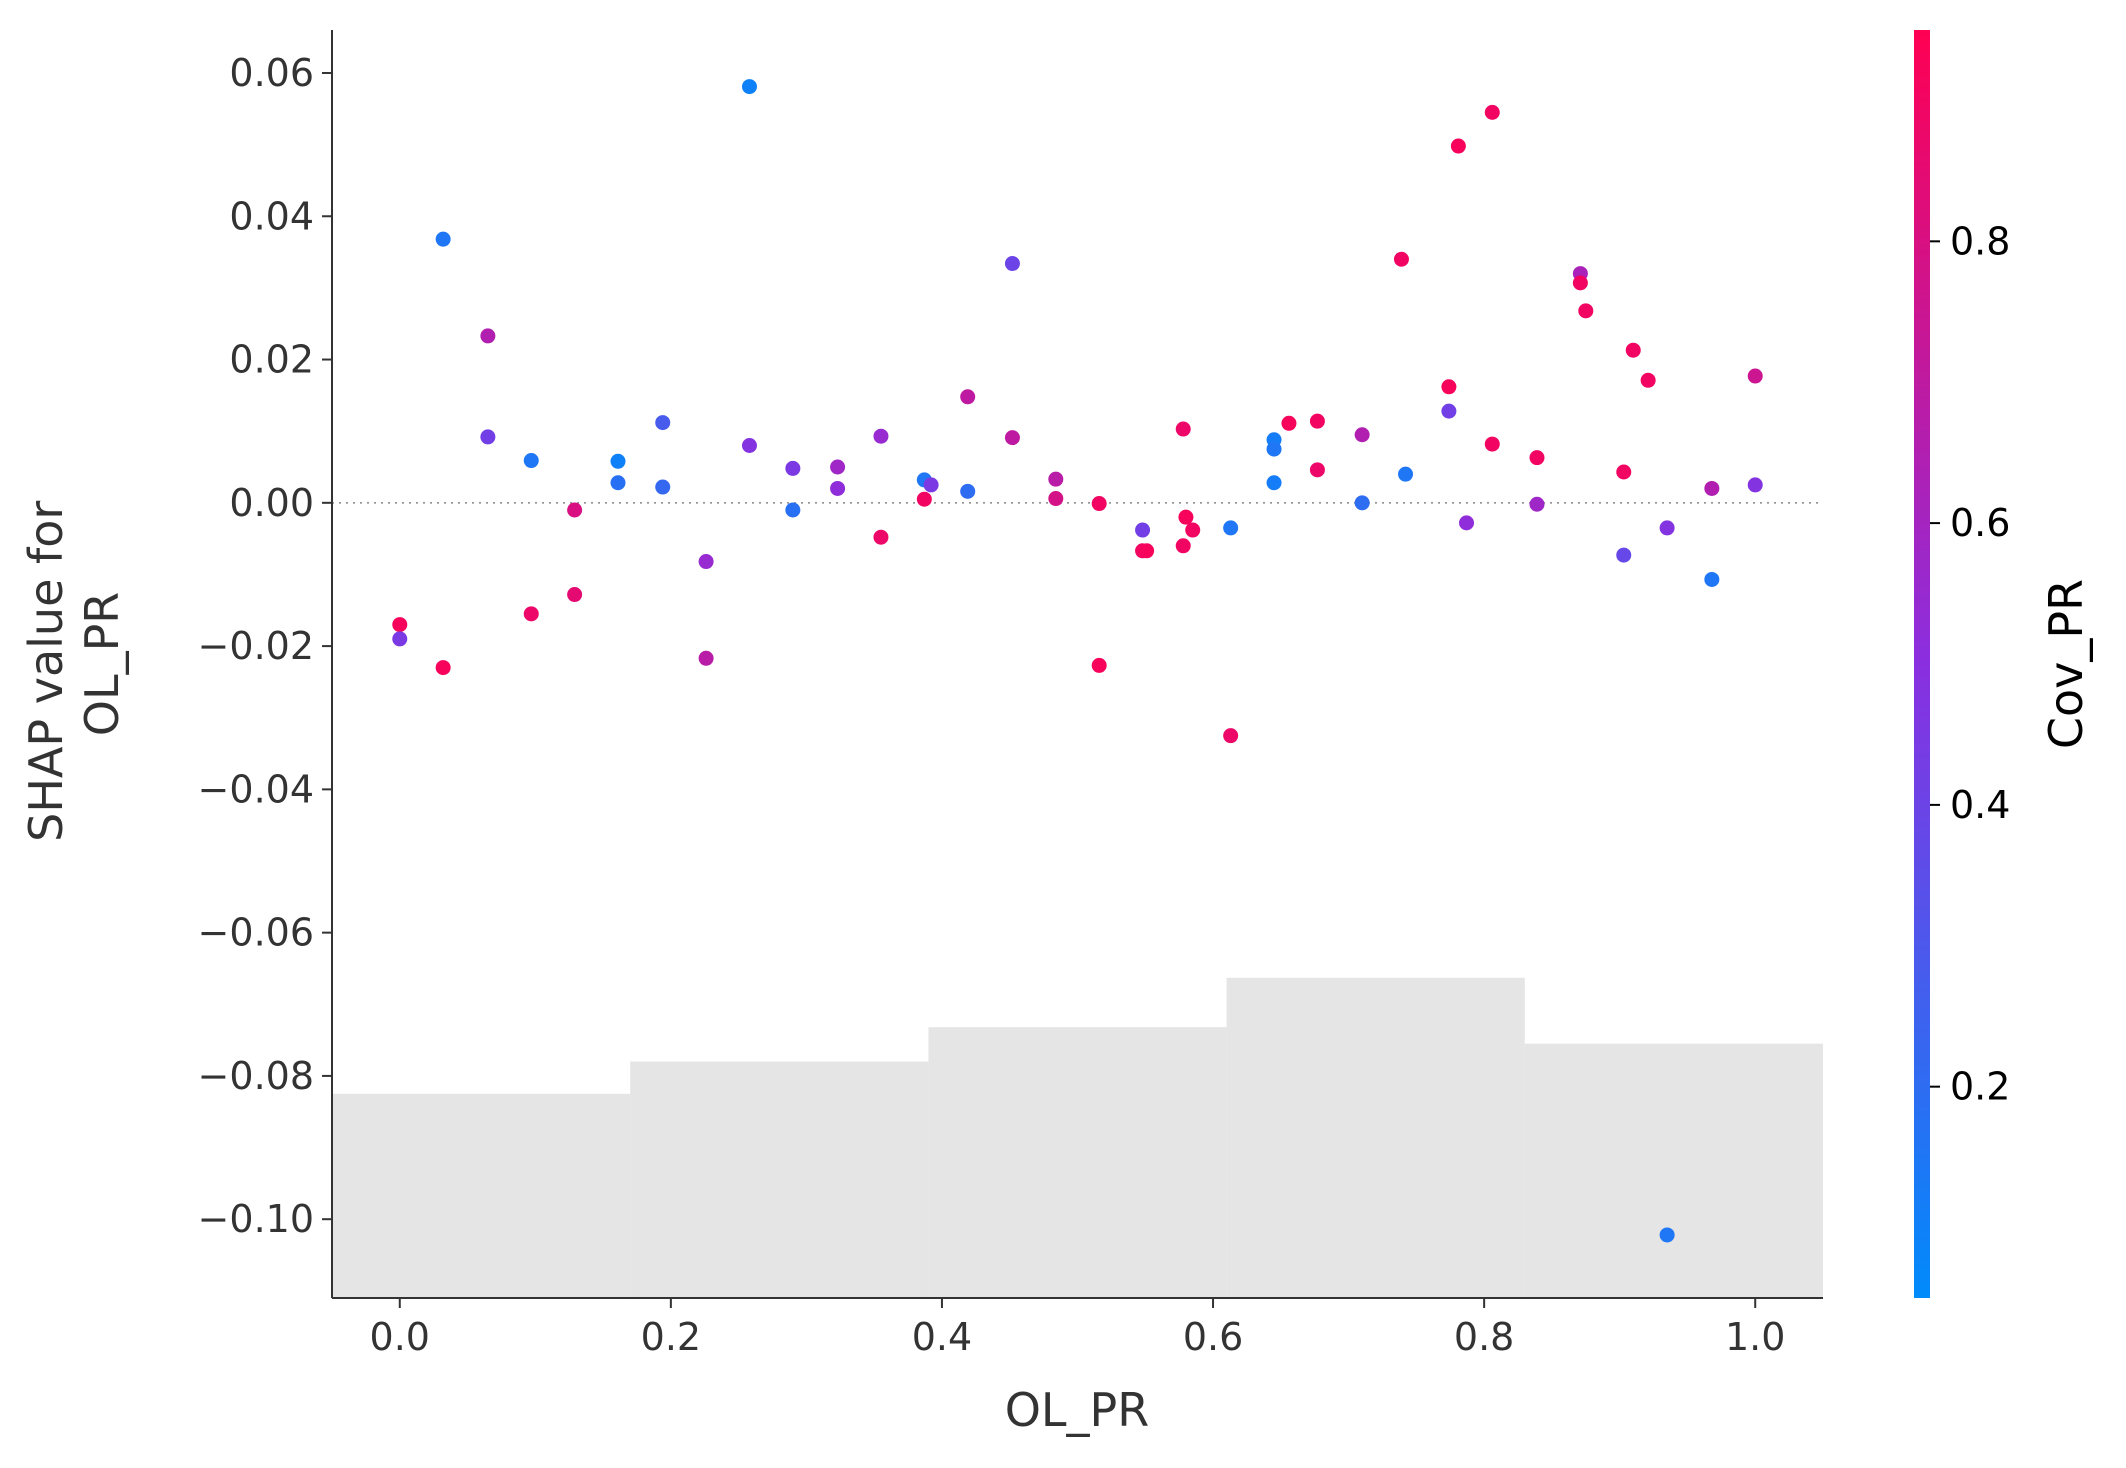  What do you see at coordinates (74, 664) in the screenshot?
I see `y-axis-label: SHAP value for OL_PR` at bounding box center [74, 664].